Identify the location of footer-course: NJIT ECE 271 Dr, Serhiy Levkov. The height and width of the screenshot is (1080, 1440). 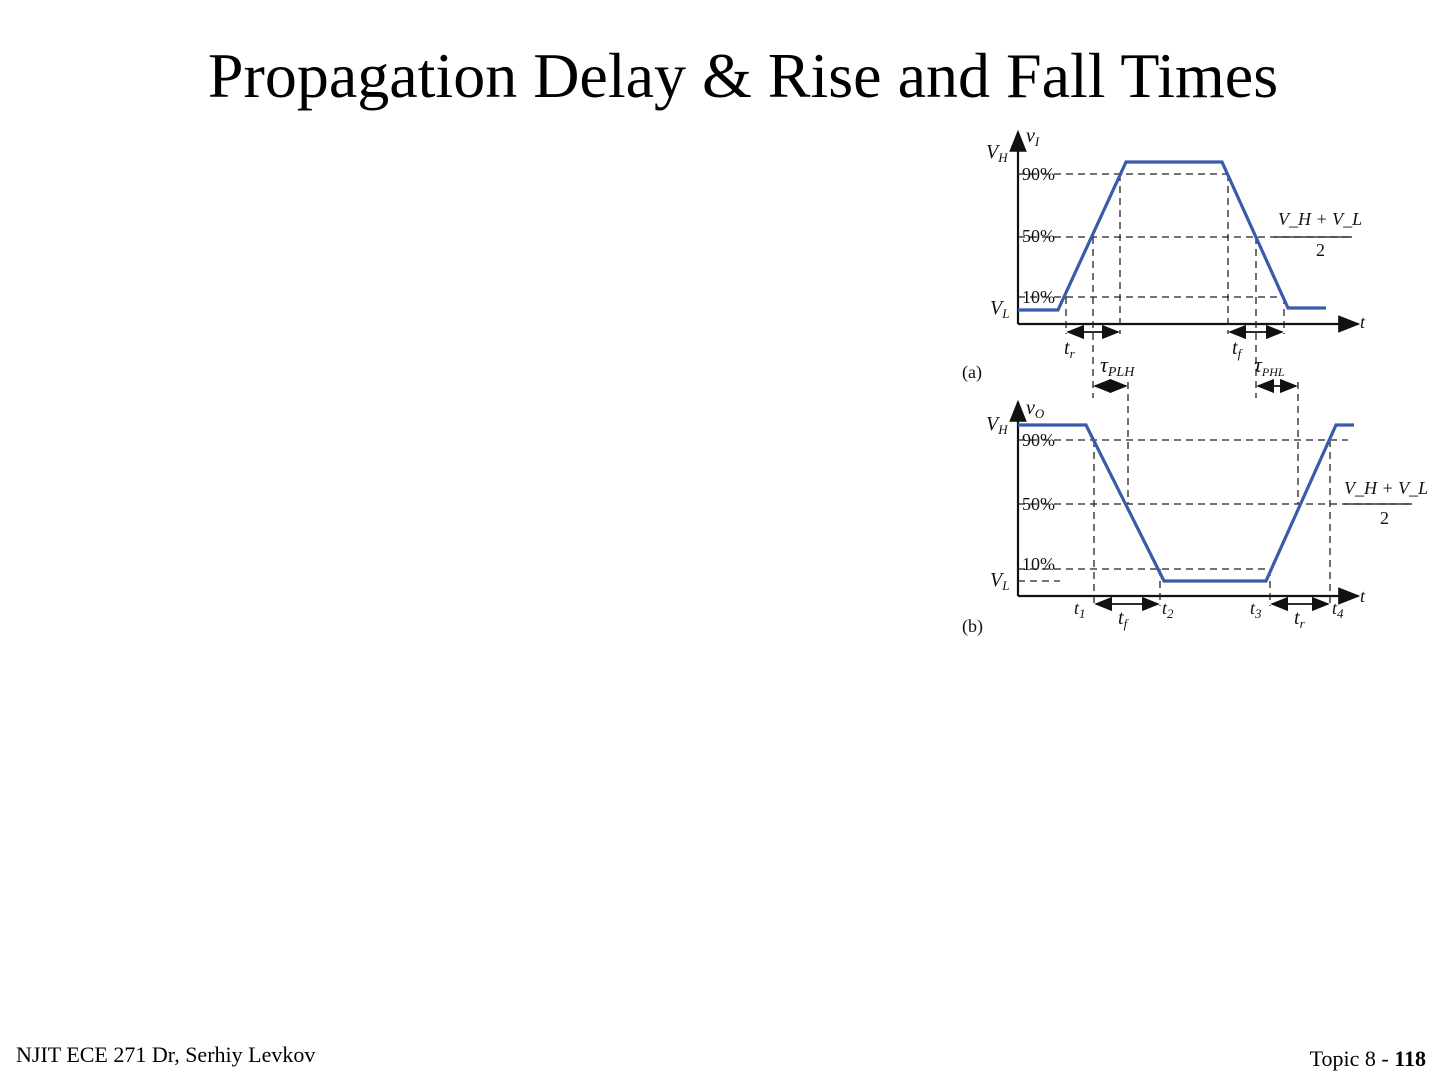
(166, 1054).